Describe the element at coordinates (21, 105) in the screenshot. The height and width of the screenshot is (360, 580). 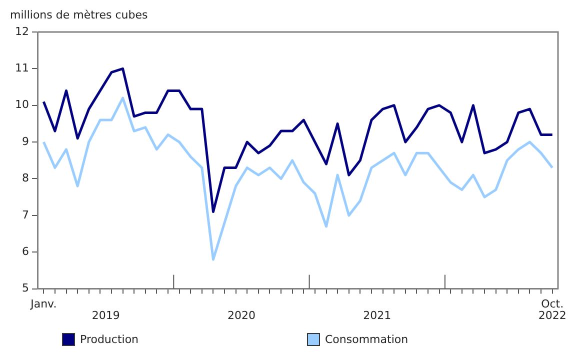
I see `y-tick-label: 10` at that location.